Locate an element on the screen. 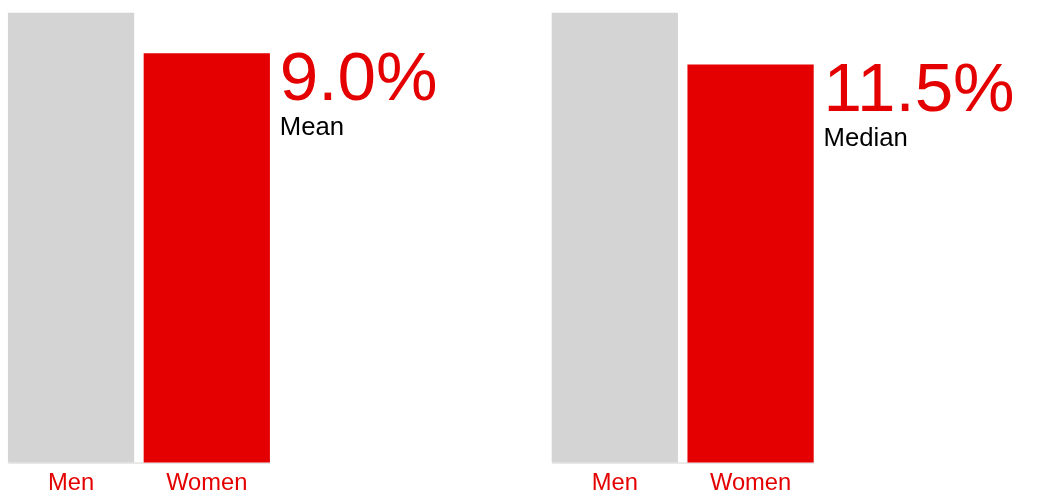  text: Median is located at coordinates (865, 137).